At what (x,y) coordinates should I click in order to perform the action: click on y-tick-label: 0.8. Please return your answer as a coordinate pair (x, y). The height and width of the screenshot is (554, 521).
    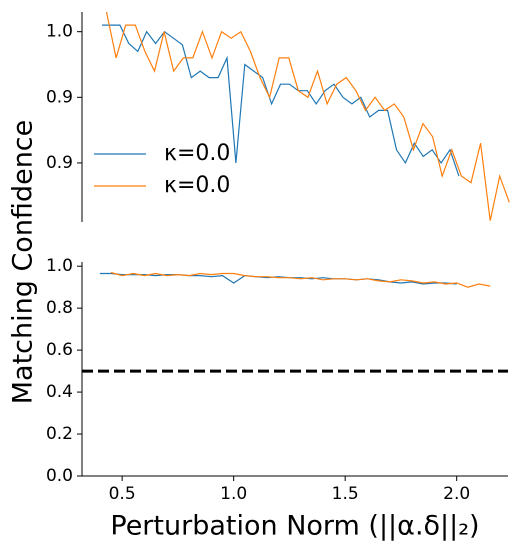
    Looking at the image, I should click on (59, 308).